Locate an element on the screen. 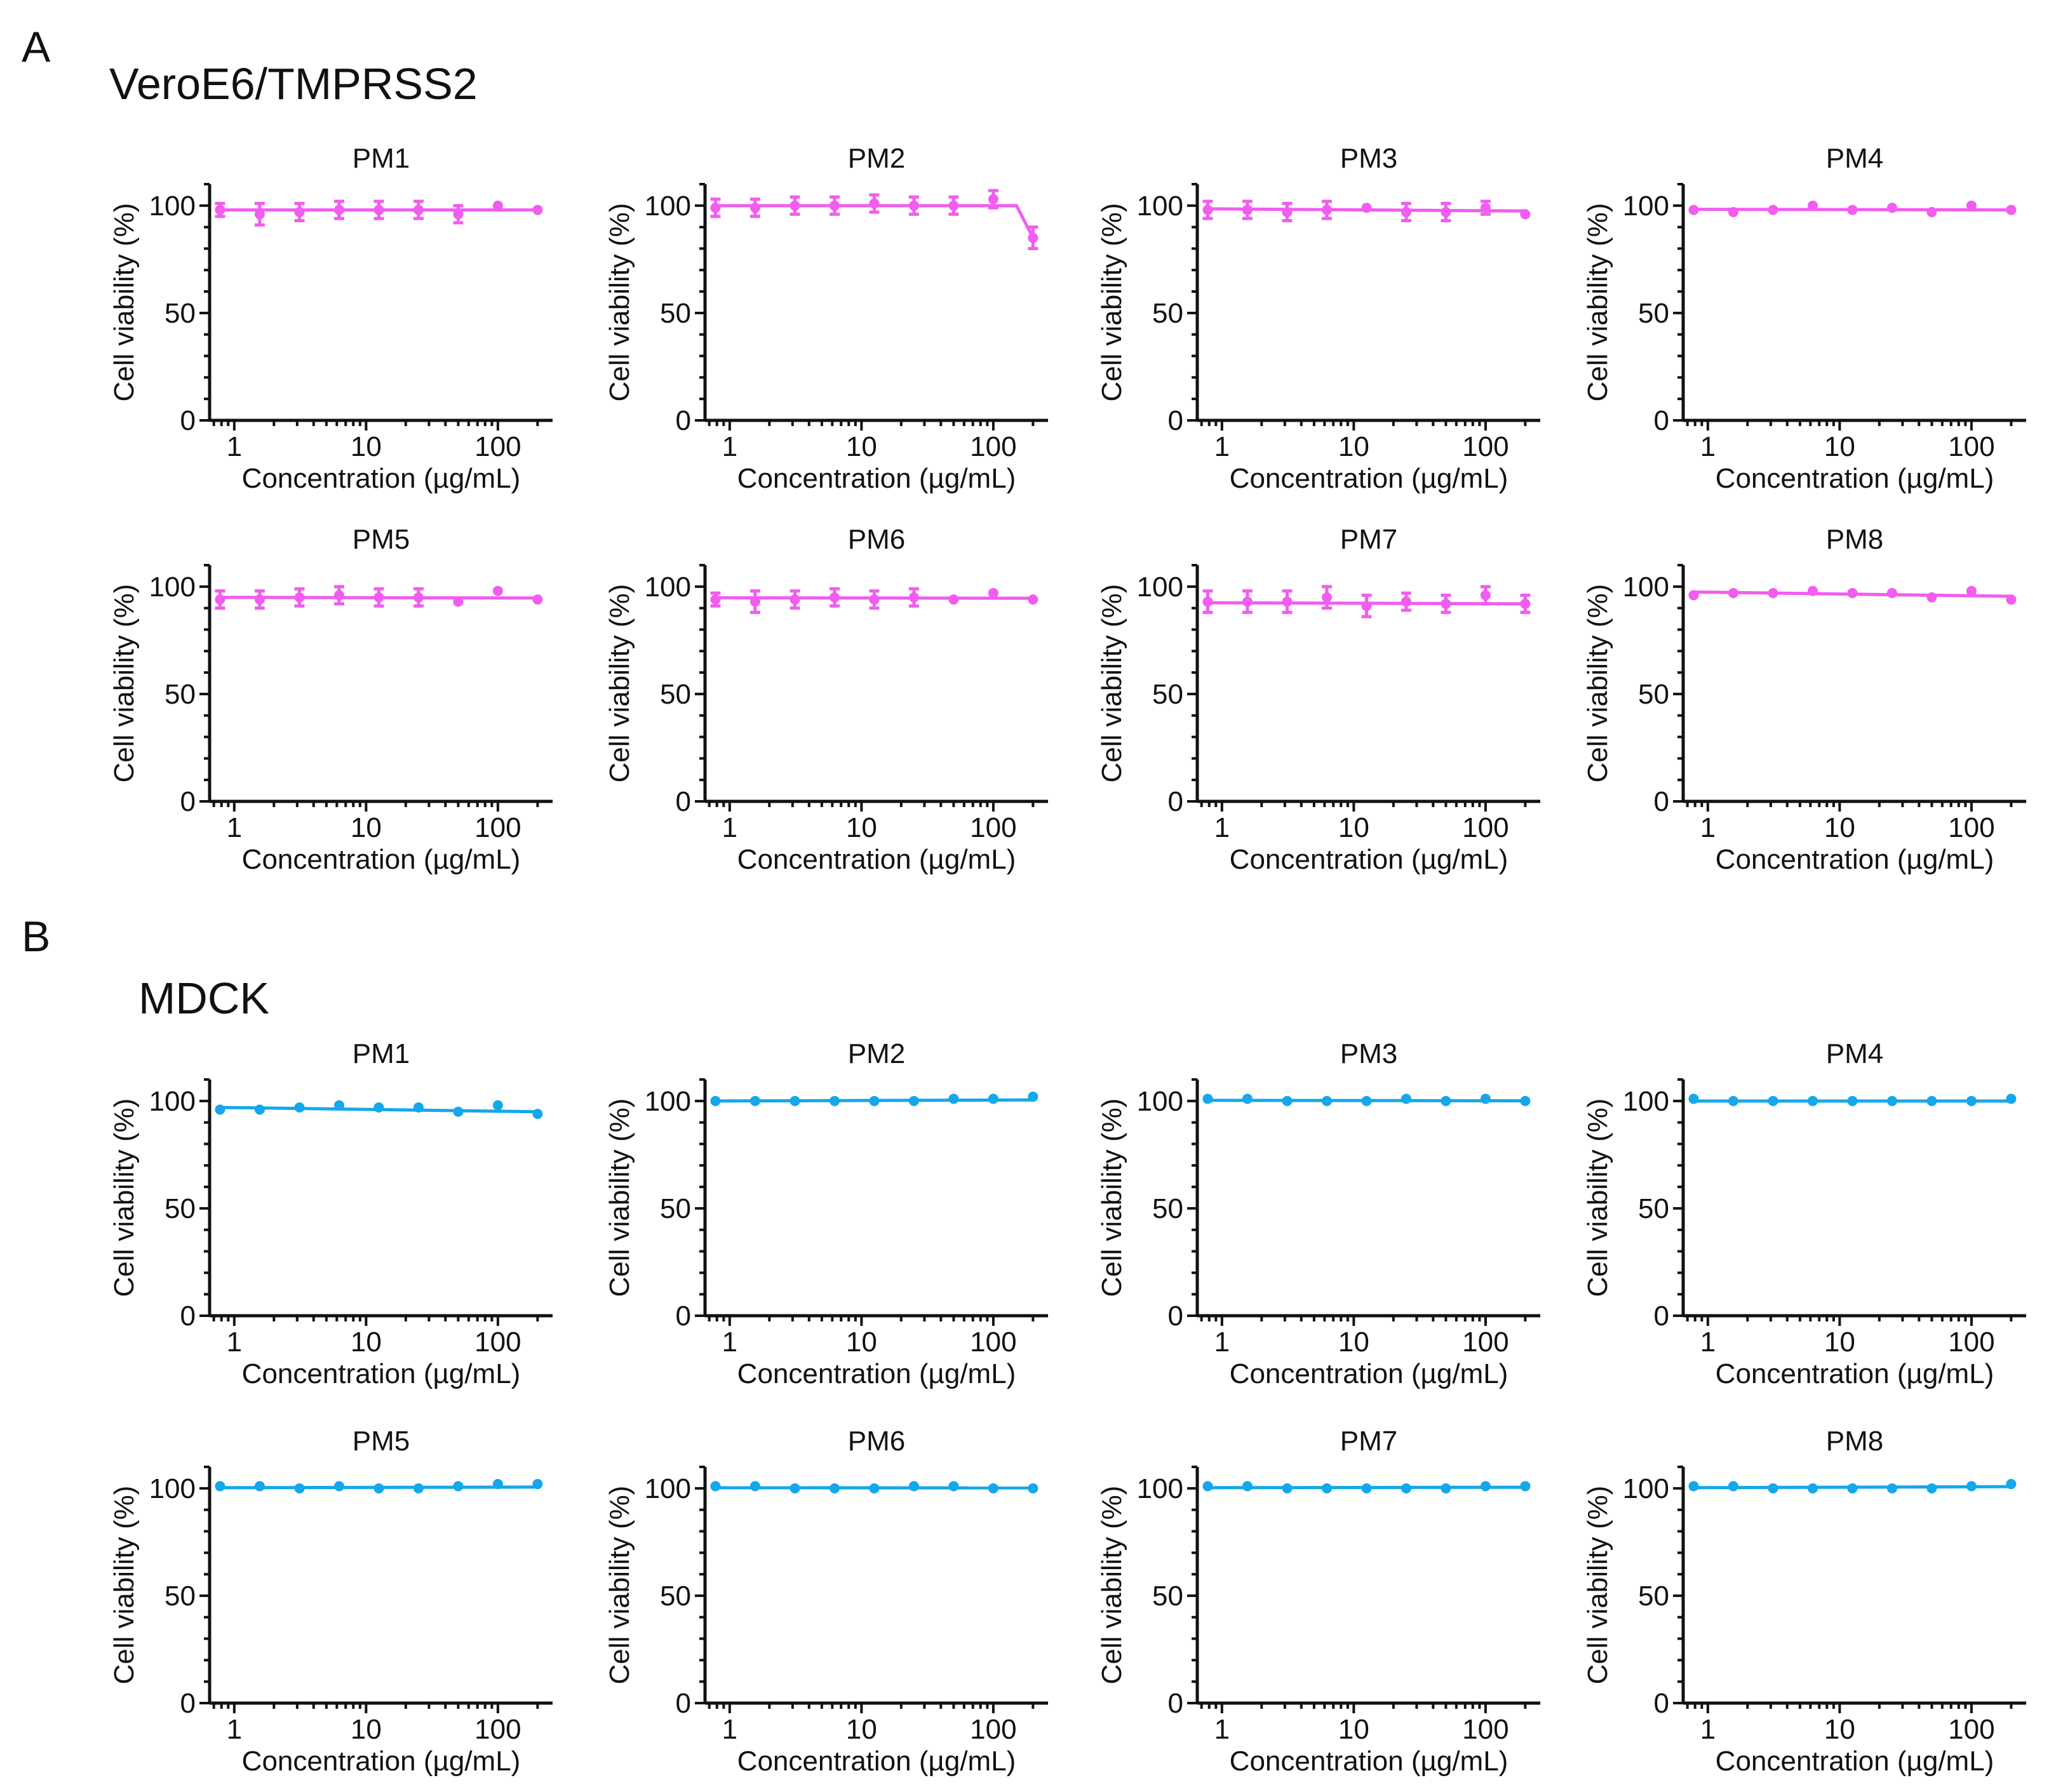 The width and height of the screenshot is (2070, 1792). chart-title: PM3 is located at coordinates (1368, 158).